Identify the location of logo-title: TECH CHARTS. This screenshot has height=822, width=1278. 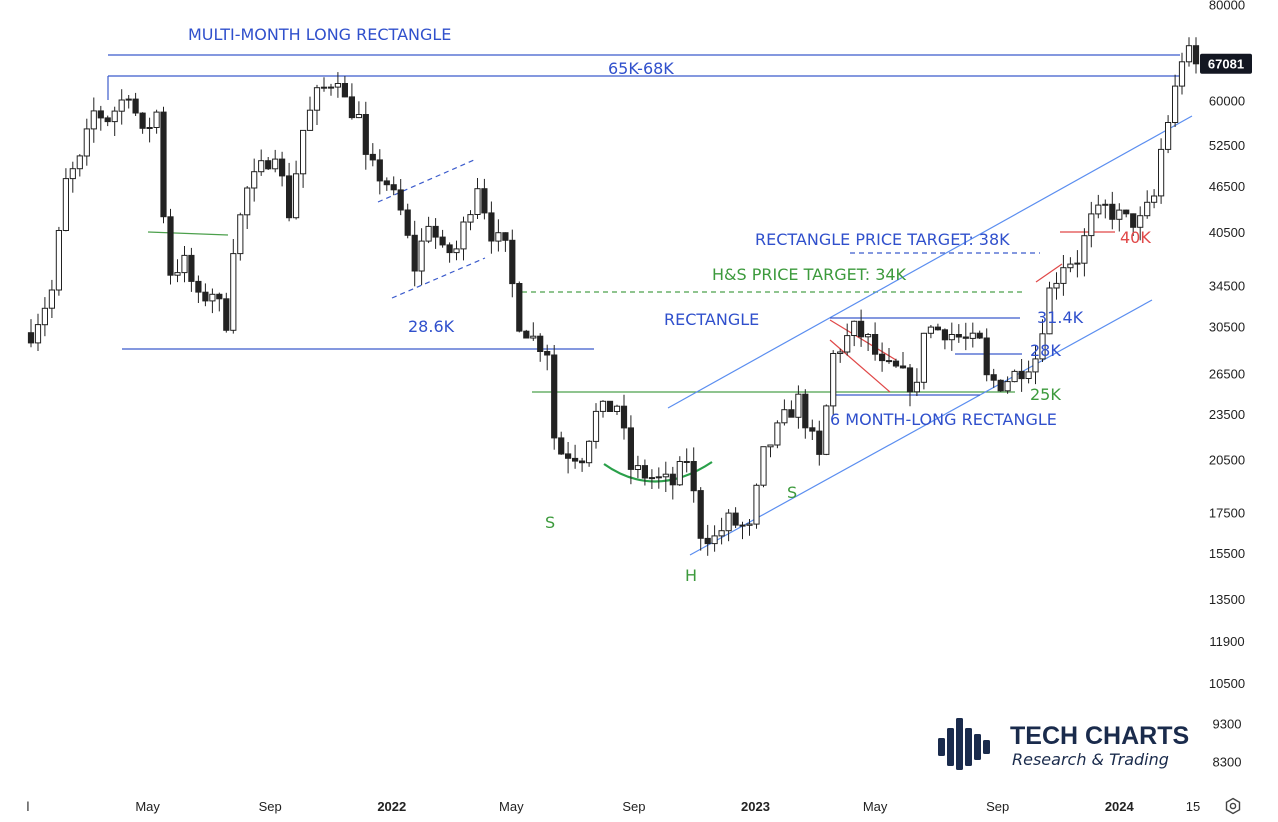
(1099, 736).